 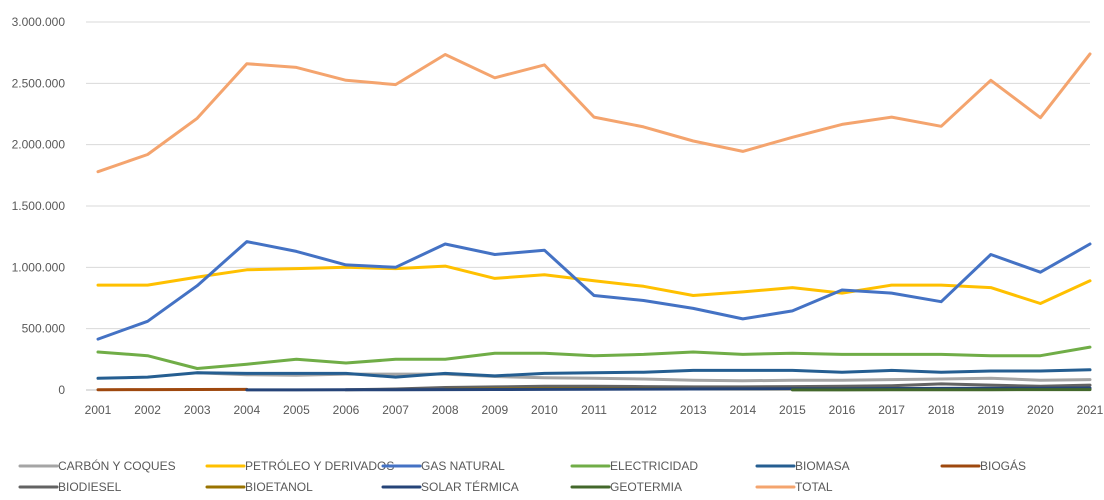 I want to click on x-tick-label: 2005, so click(x=296, y=410).